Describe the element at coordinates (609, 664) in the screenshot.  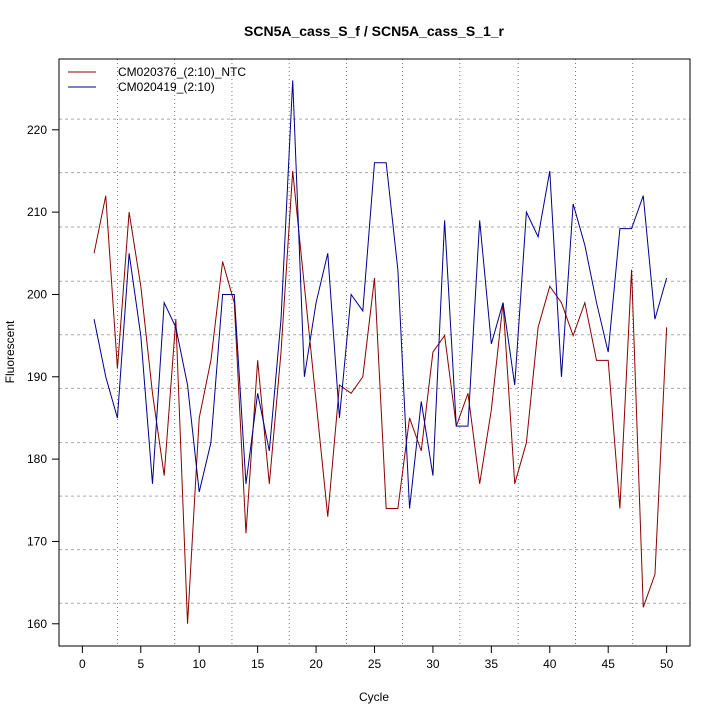
I see `x-tick-label: 45` at that location.